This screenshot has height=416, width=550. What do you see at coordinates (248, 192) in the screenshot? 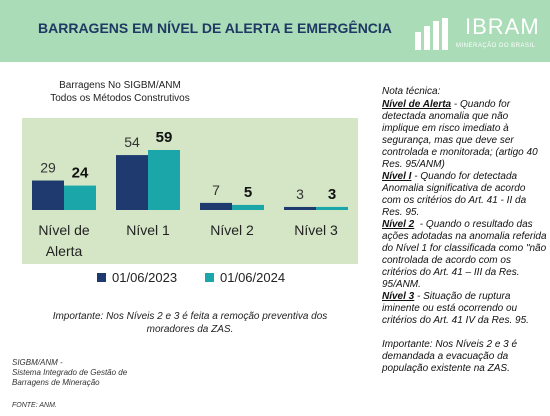
I see `value-label: 5` at bounding box center [248, 192].